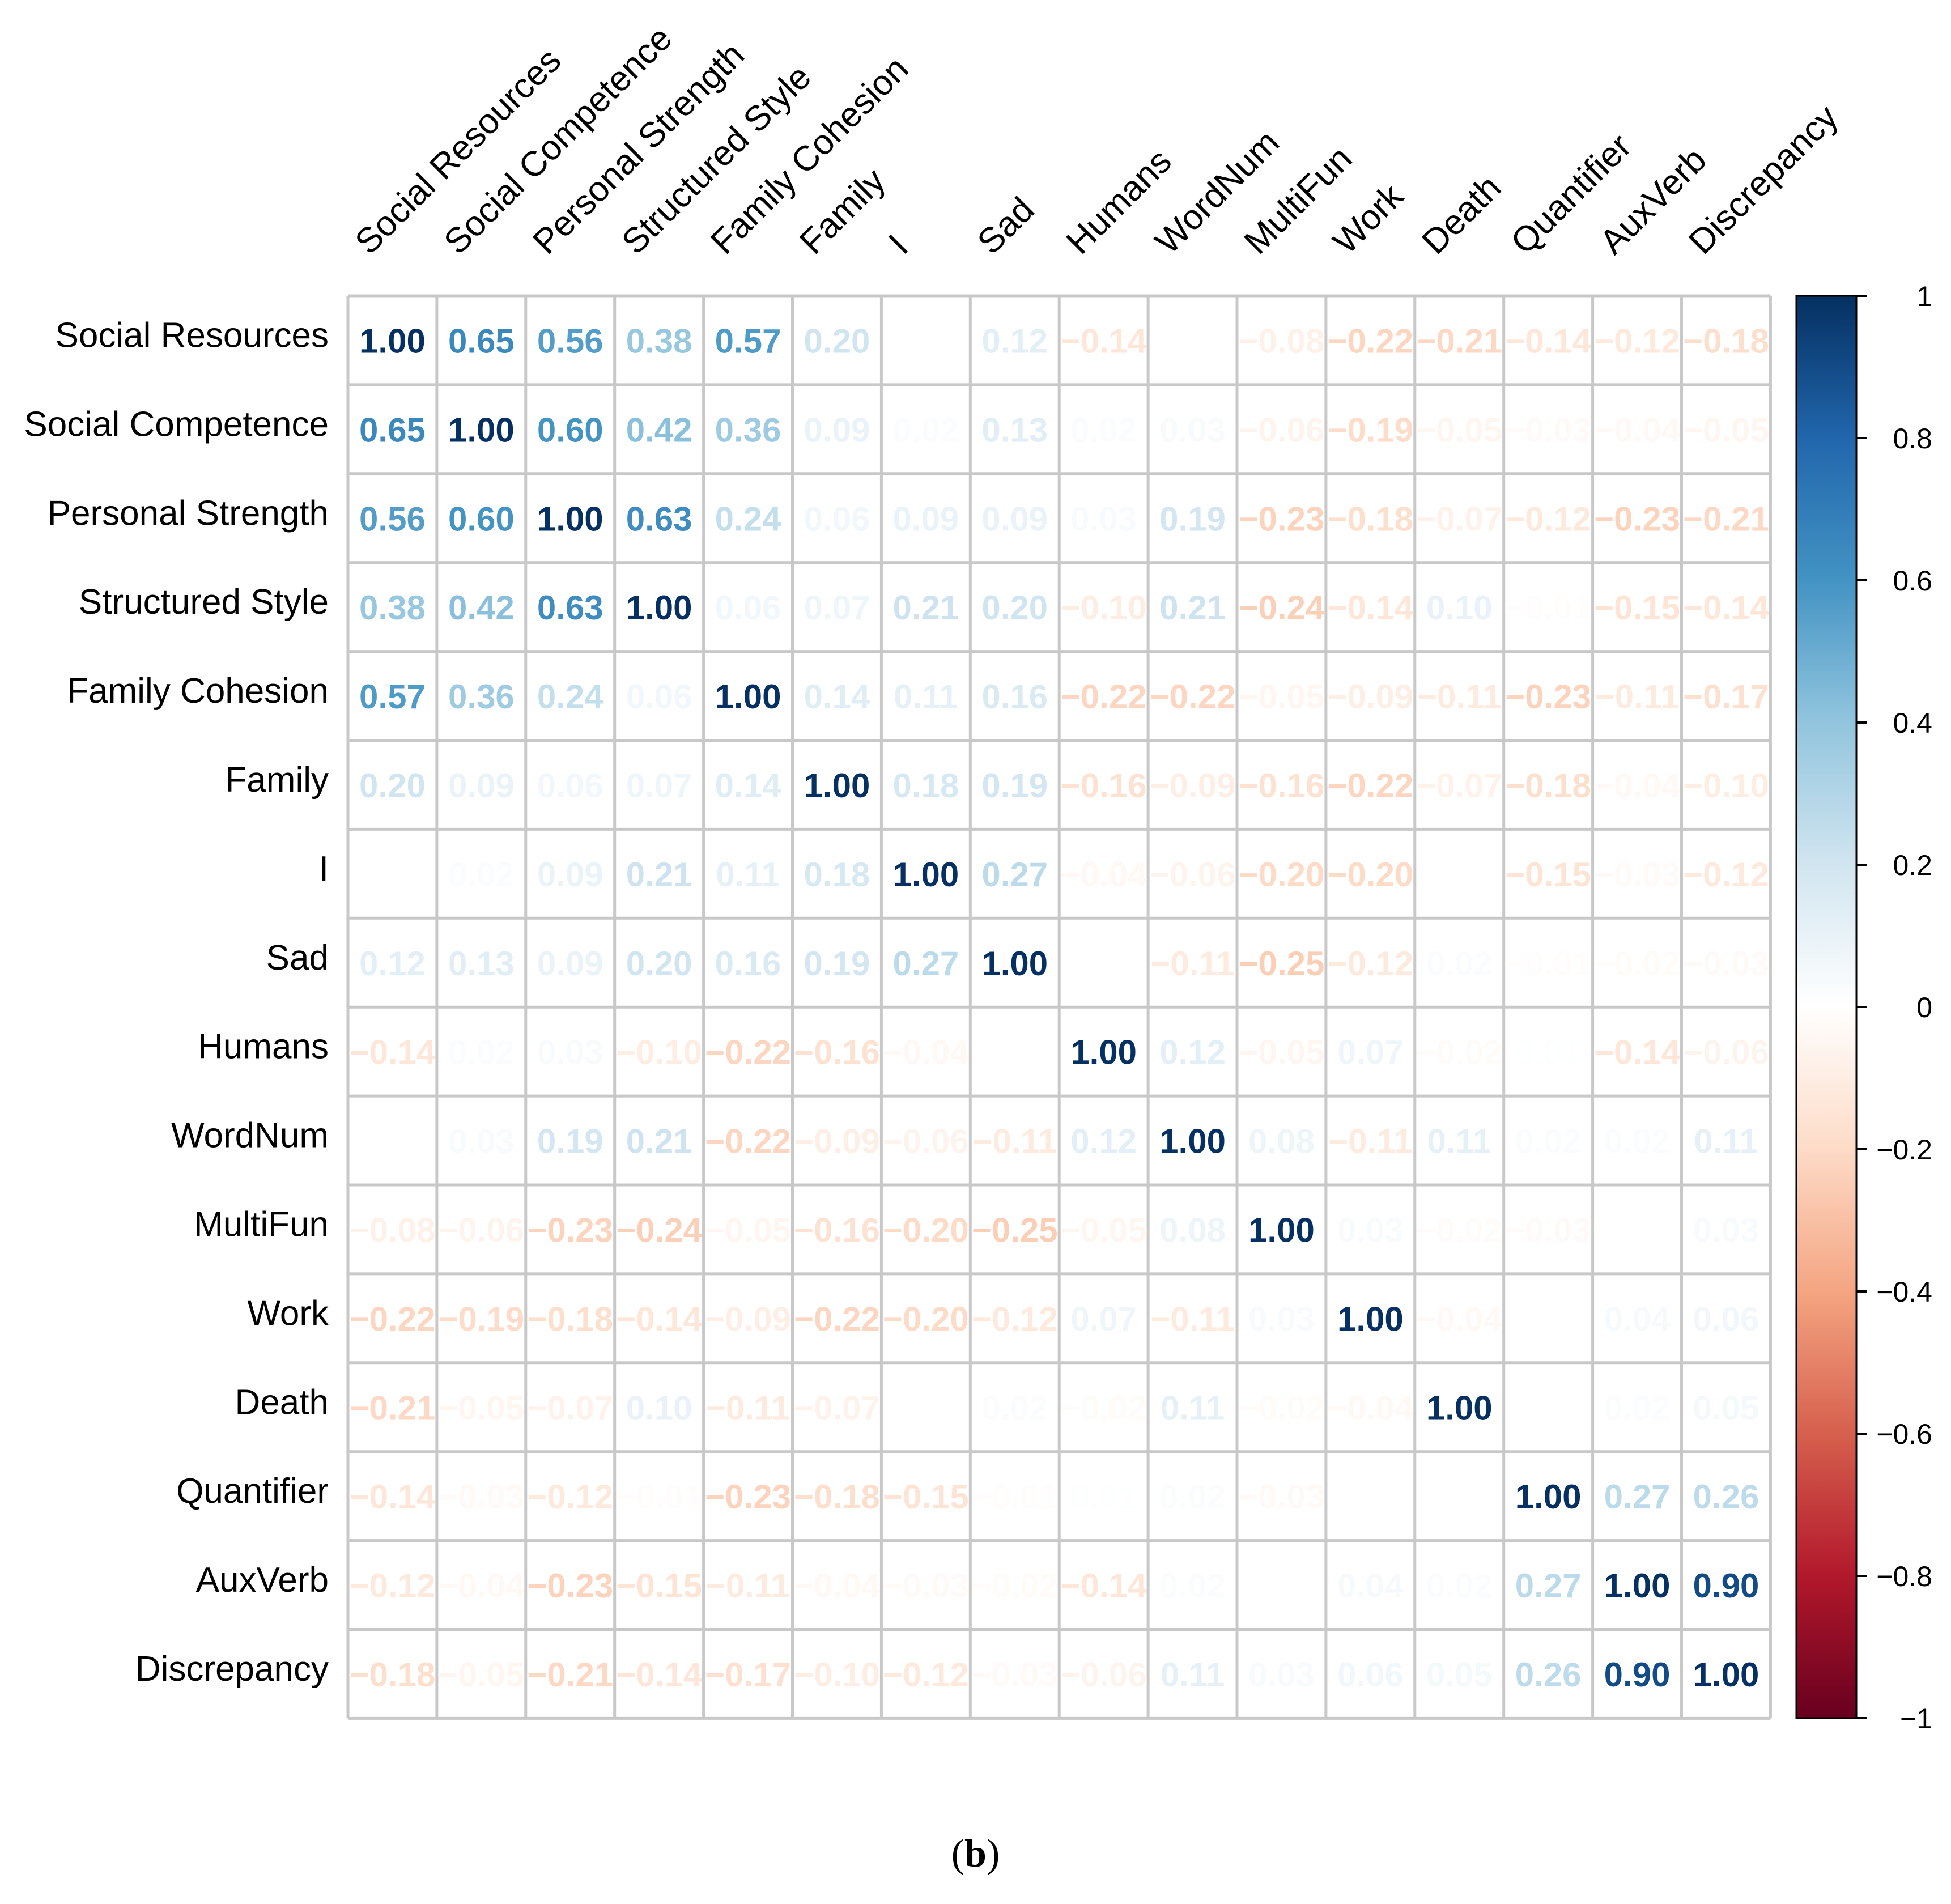 This screenshot has height=1904, width=1951. I want to click on row-label: Personal Strength, so click(189, 513).